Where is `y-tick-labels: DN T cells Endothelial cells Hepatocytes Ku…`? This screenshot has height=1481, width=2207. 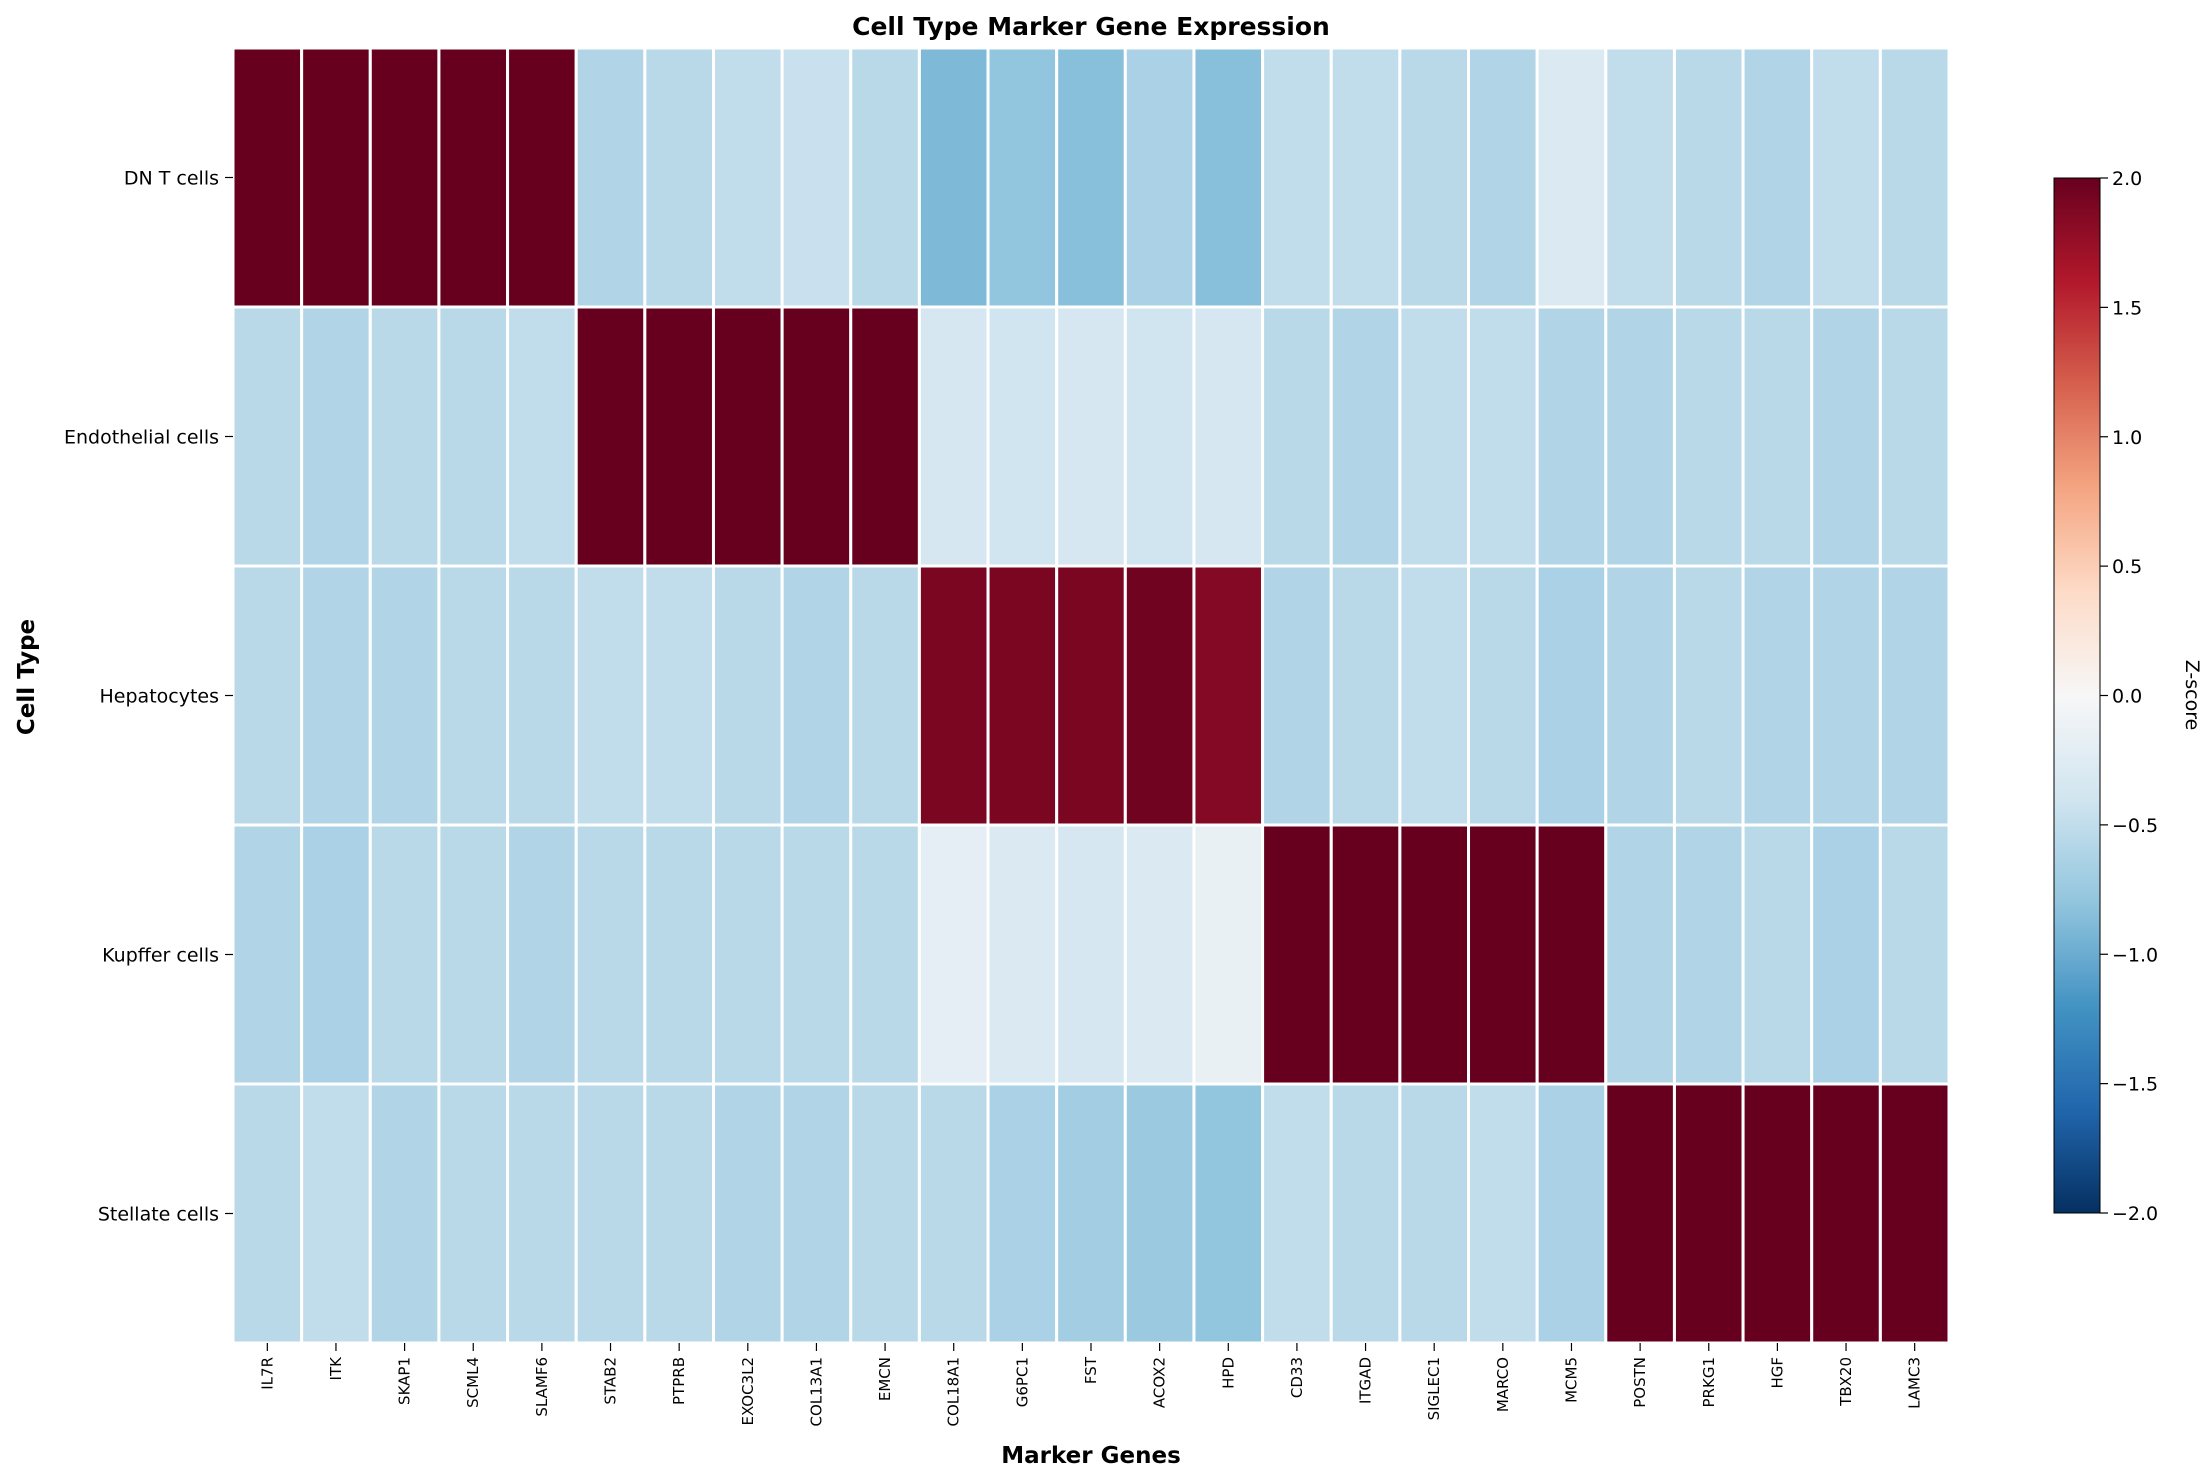
y-tick-labels: DN T cells Endothelial cells Hepatocytes Ku… is located at coordinates (148, 697).